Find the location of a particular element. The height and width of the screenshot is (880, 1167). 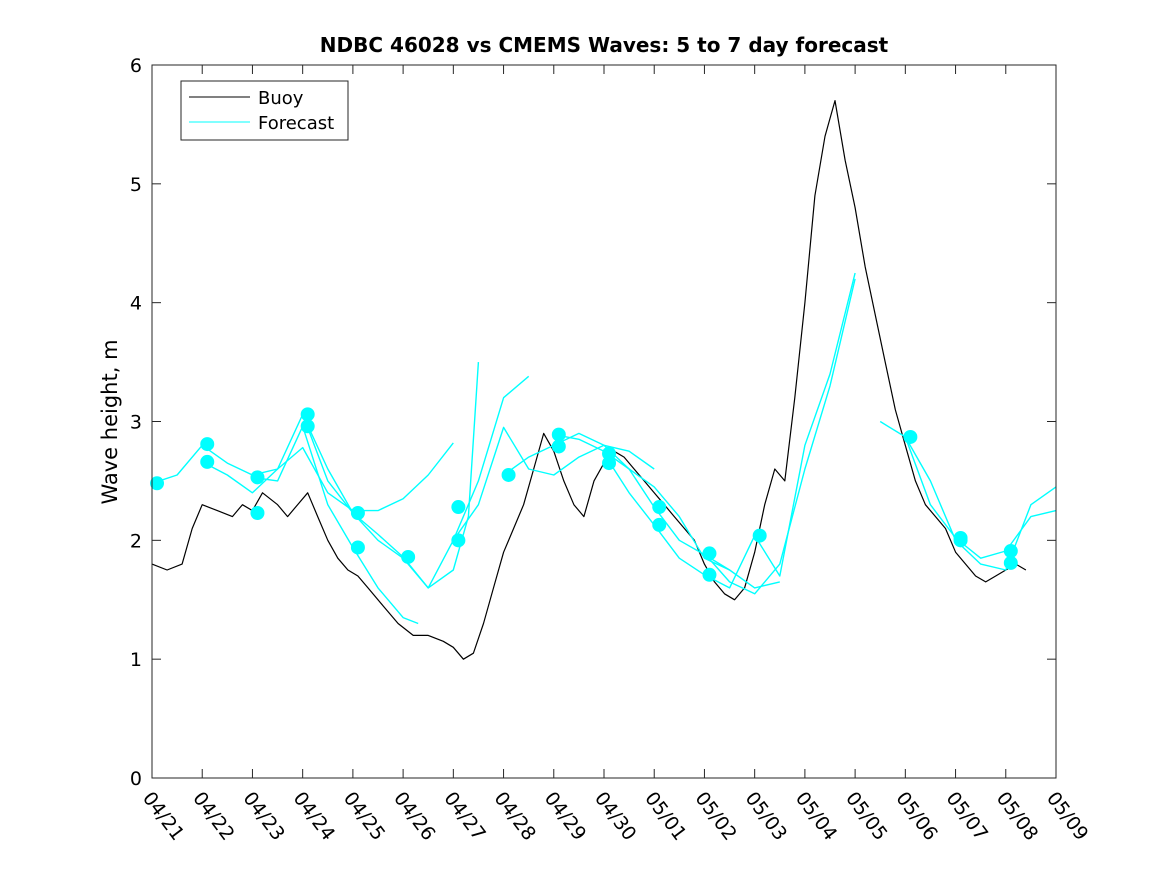

legend-label-buoy: Buoy is located at coordinates (281, 98).